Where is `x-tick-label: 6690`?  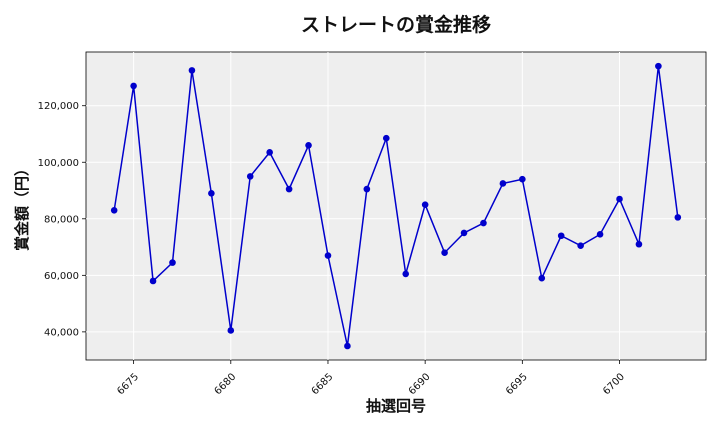
x-tick-label: 6690 is located at coordinates (420, 384).